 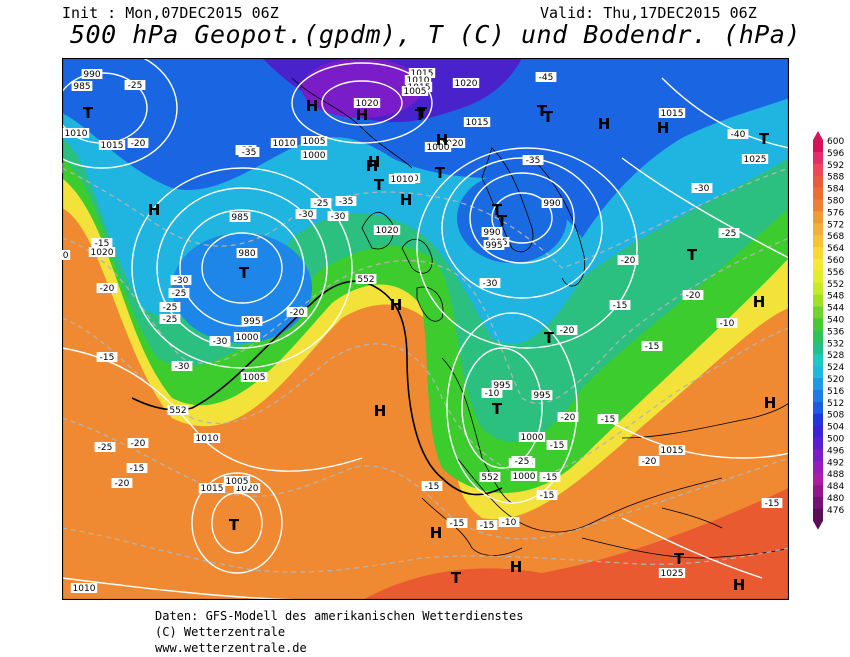 What do you see at coordinates (835, 416) in the screenshot?
I see `legend-label: 508` at bounding box center [835, 416].